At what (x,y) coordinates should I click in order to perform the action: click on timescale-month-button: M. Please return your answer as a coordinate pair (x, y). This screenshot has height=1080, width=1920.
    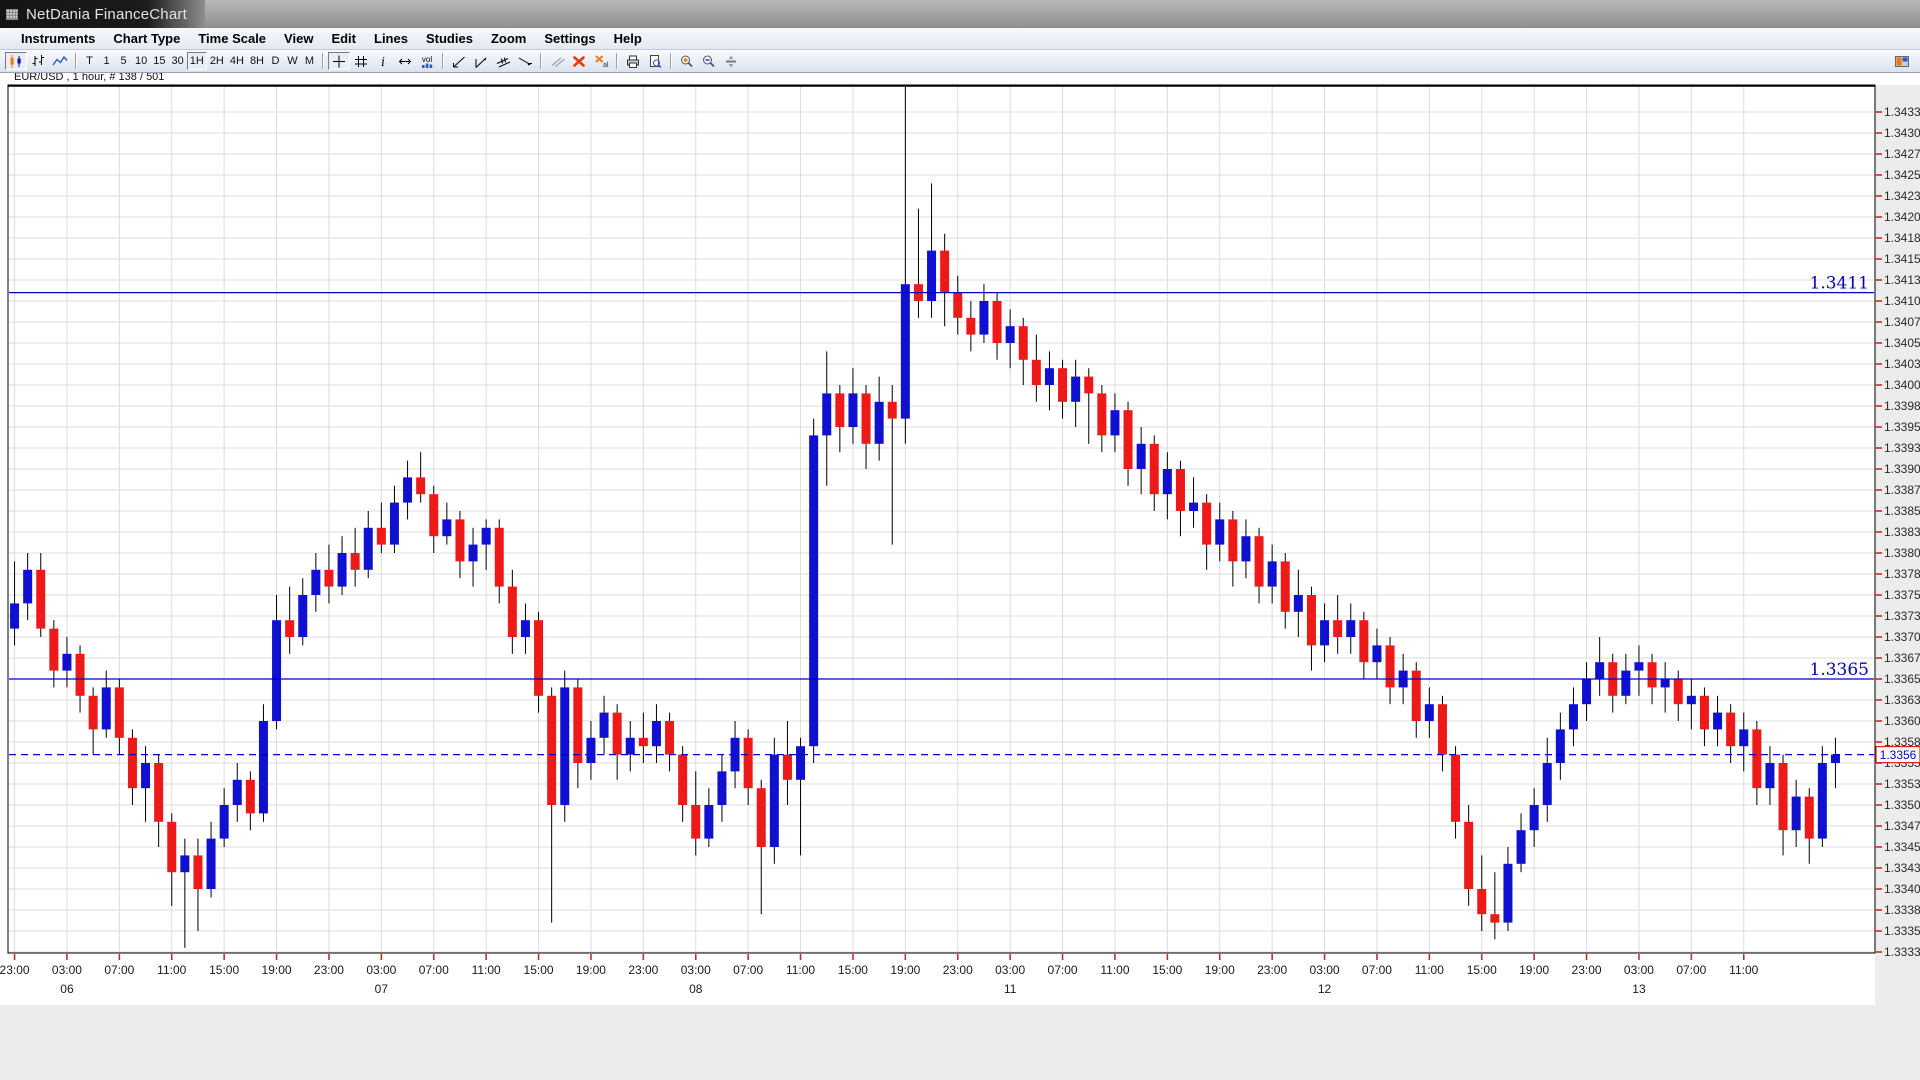
    Looking at the image, I should click on (309, 61).